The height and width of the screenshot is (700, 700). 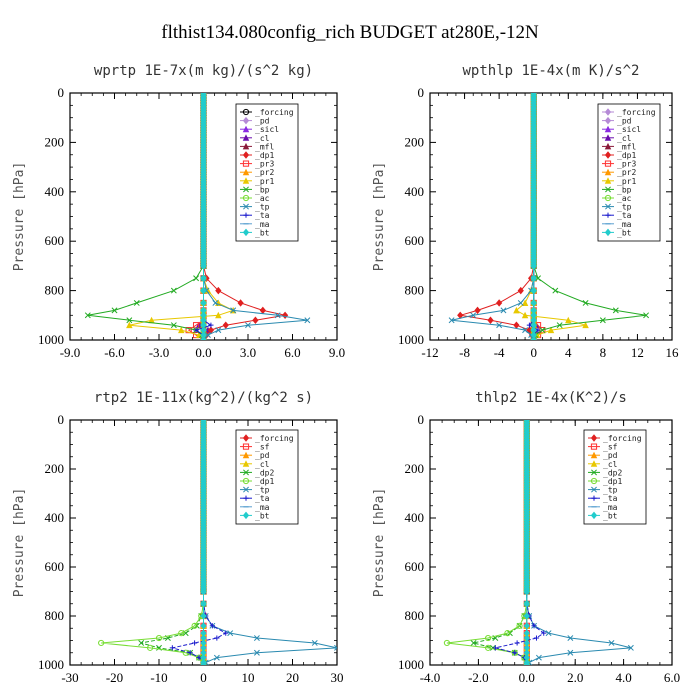 I want to click on legend-item: _pr2, so click(x=257, y=172).